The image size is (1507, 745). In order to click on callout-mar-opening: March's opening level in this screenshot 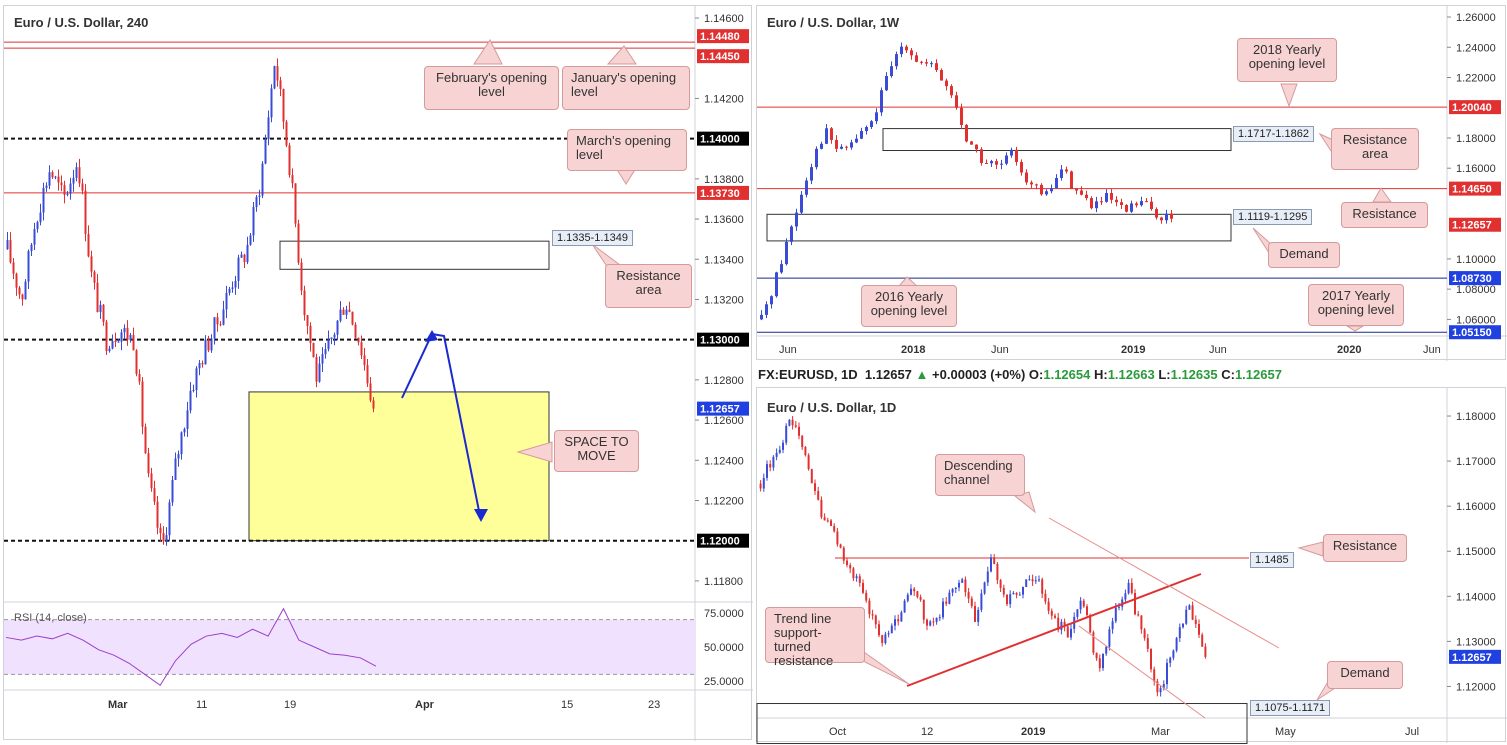, I will do `click(627, 150)`.